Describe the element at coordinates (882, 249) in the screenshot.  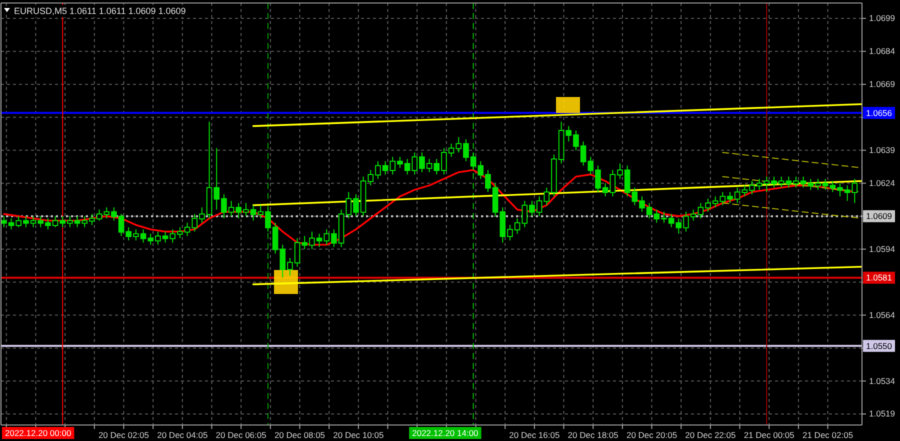
I see `y-tick-label: 1.0594` at that location.